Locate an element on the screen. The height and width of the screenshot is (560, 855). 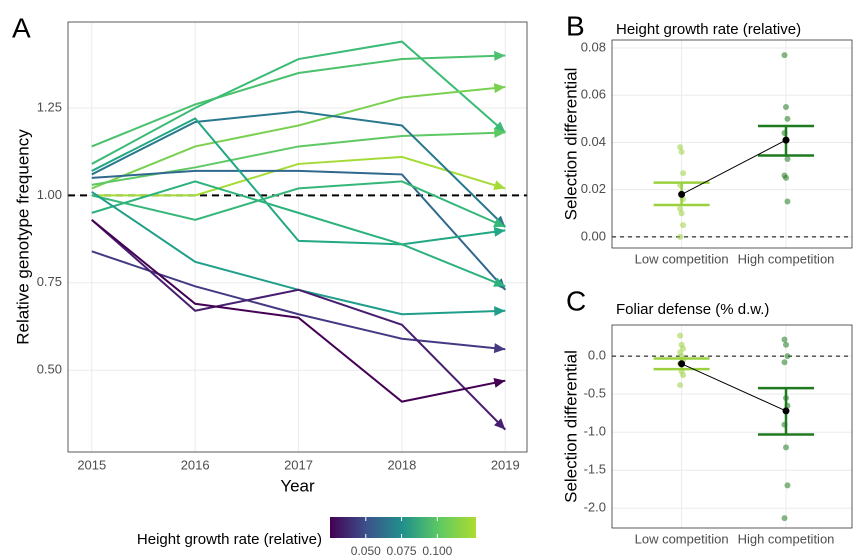
y-tick-label: 0.0 is located at coordinates (597, 355).